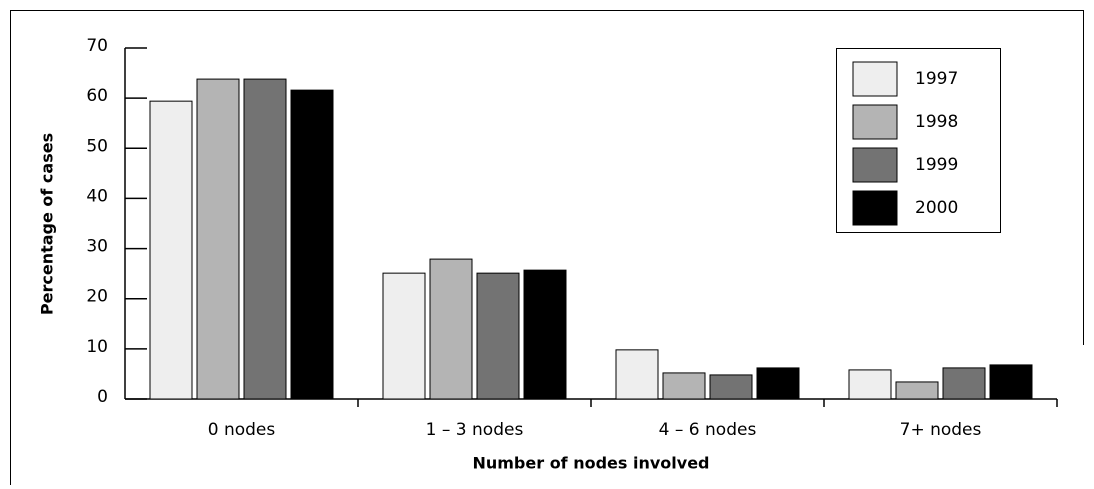 Image resolution: width=1094 pixels, height=489 pixels. Describe the element at coordinates (941, 430) in the screenshot. I see `x-tick-label: 7+ nodes` at that location.